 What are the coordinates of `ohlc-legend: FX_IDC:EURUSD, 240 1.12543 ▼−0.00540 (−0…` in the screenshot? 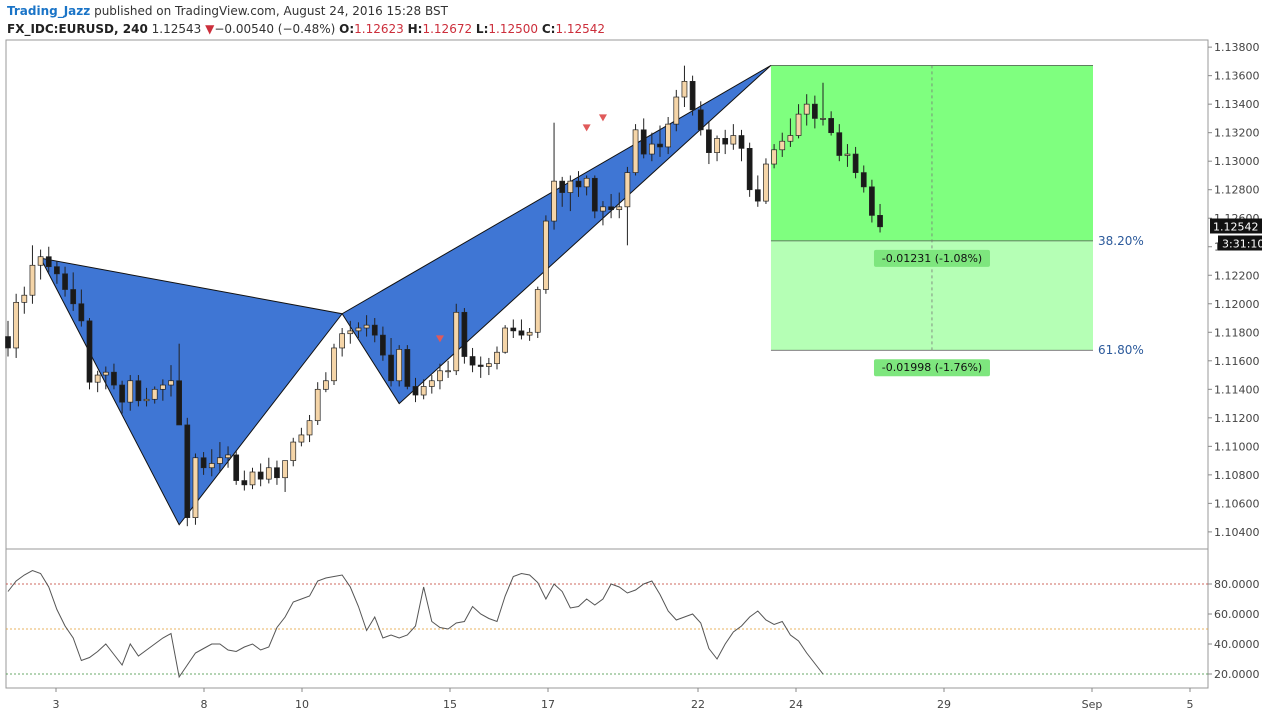 It's located at (306, 29).